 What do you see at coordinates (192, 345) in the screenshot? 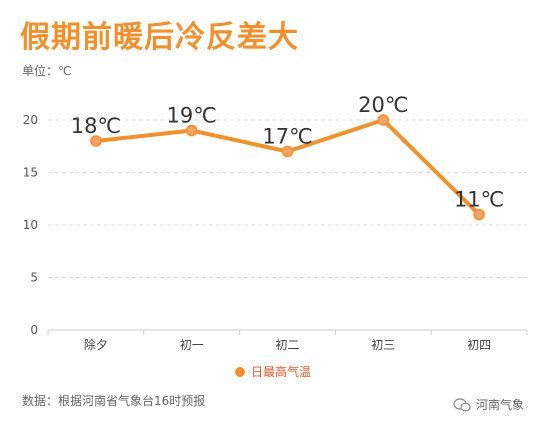
I see `x-tick-label: 初一` at bounding box center [192, 345].